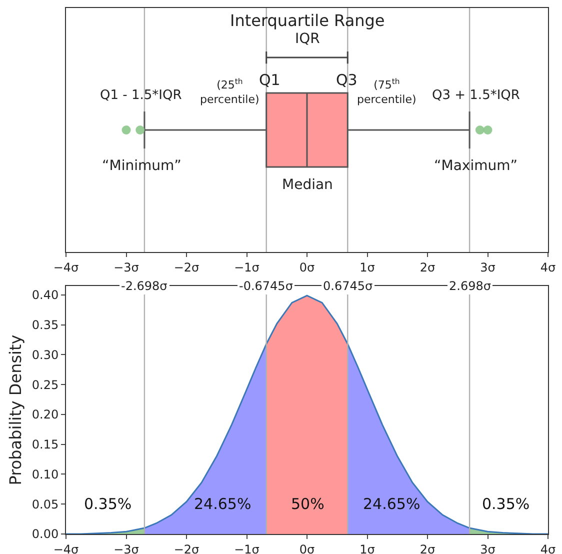 Image resolution: width=562 pixels, height=554 pixels. I want to click on y-tick-label: 0.10, so click(45, 474).